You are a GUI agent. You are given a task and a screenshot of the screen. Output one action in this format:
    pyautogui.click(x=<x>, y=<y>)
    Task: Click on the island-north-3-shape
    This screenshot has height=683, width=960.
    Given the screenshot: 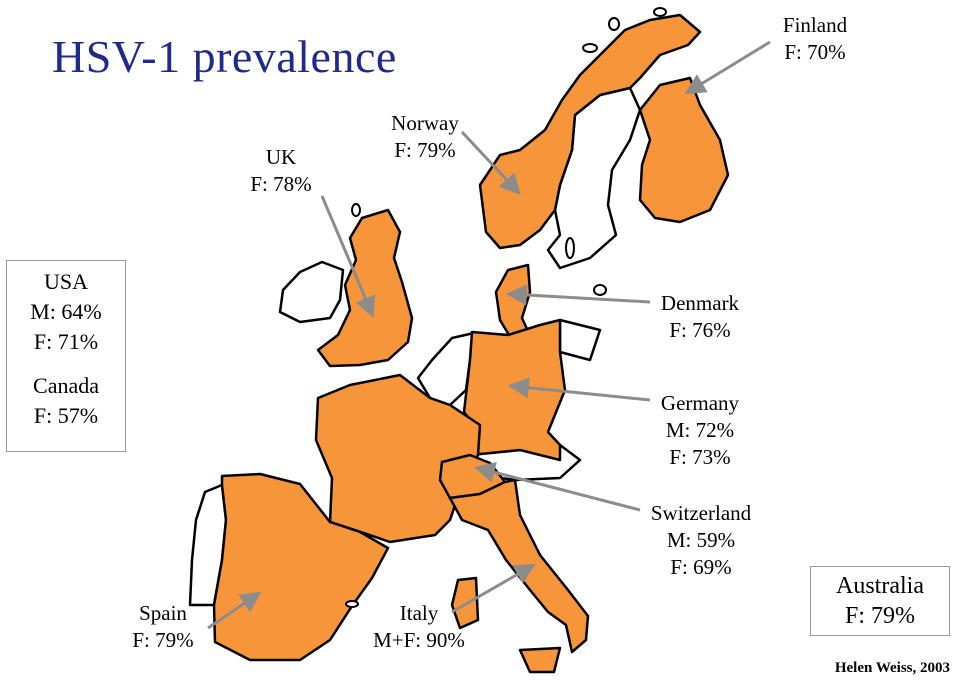 What is the action you would take?
    pyautogui.click(x=660, y=12)
    